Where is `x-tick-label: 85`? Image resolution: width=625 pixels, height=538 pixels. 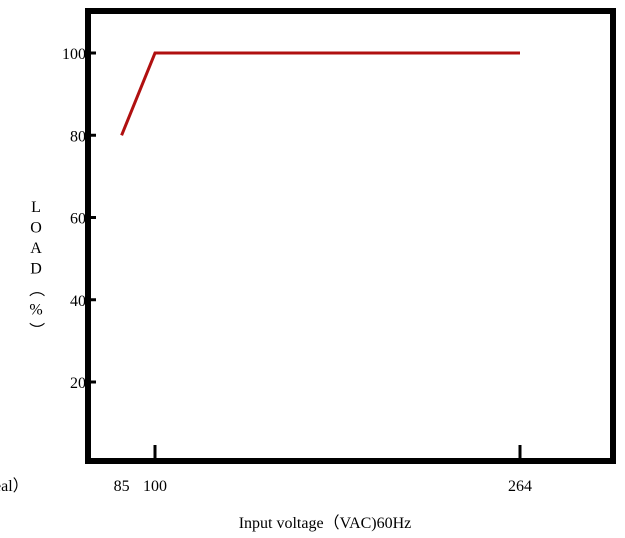 x-tick-label: 85 is located at coordinates (122, 486).